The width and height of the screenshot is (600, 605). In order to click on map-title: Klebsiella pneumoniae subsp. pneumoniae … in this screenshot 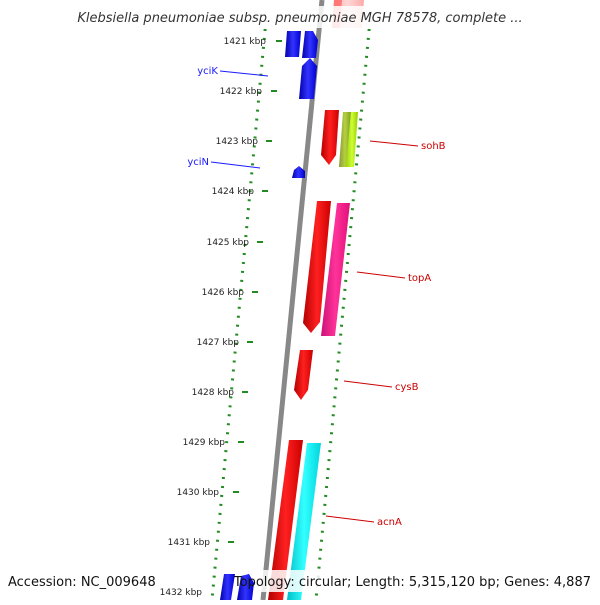, I will do `click(299, 18)`.